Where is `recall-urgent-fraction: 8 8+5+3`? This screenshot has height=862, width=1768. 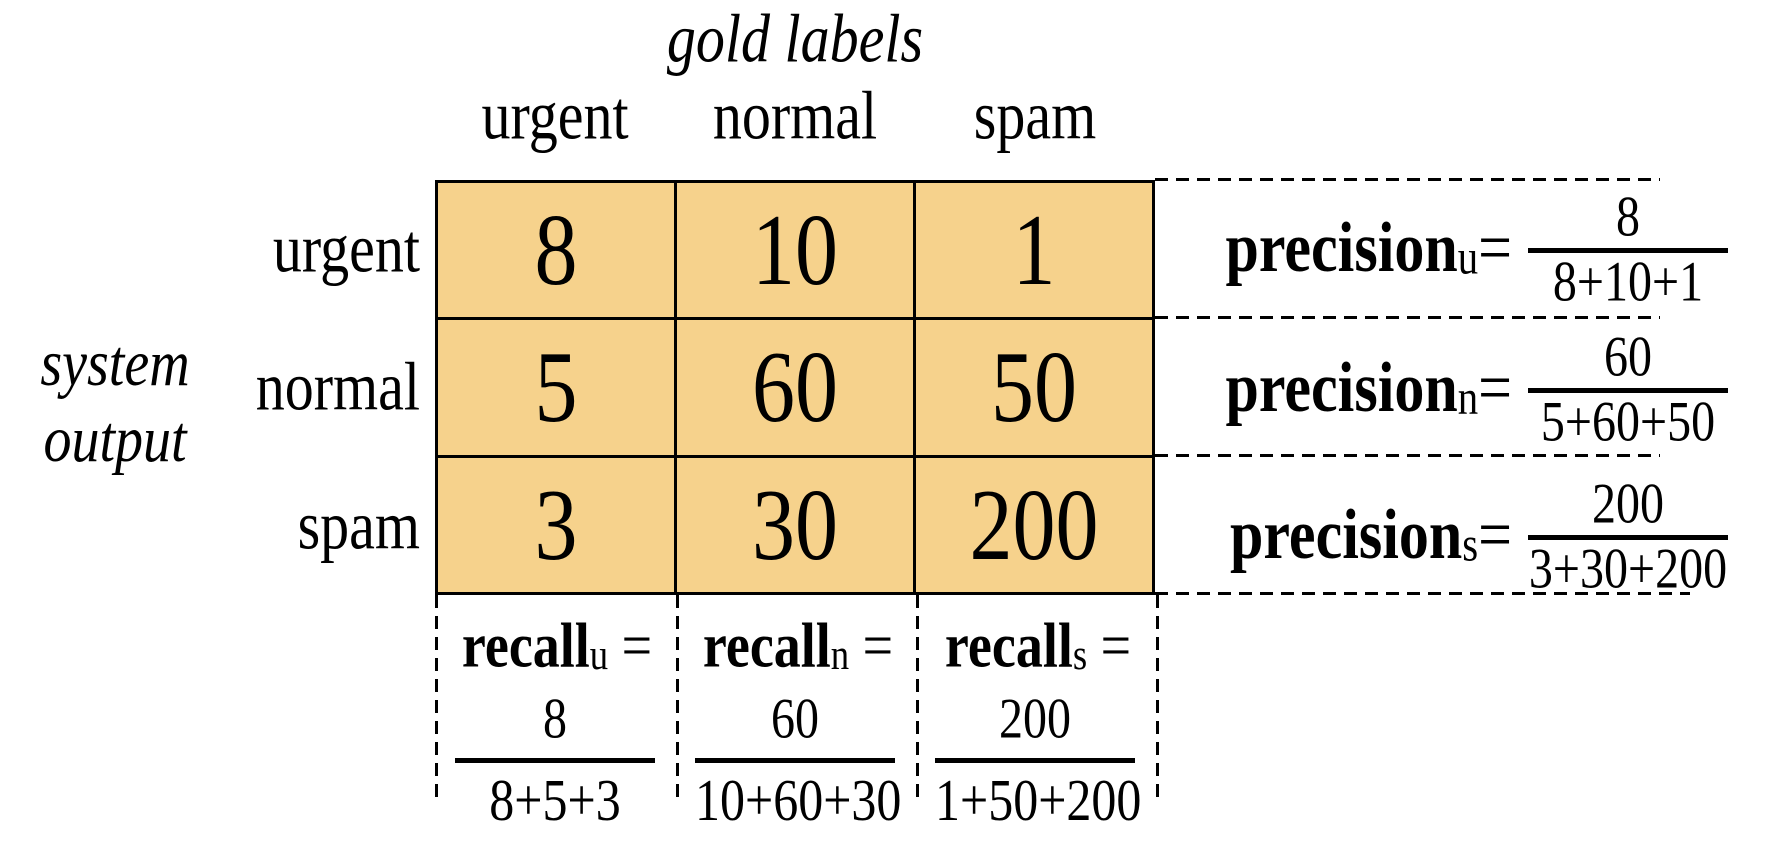 recall-urgent-fraction: 8 8+5+3 is located at coordinates (555, 760).